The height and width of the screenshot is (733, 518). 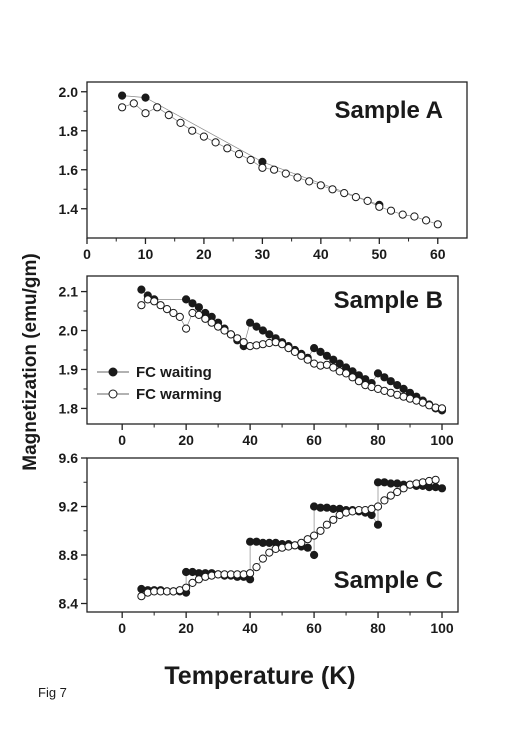 What do you see at coordinates (52, 692) in the screenshot?
I see `figure-label: Fig 7` at bounding box center [52, 692].